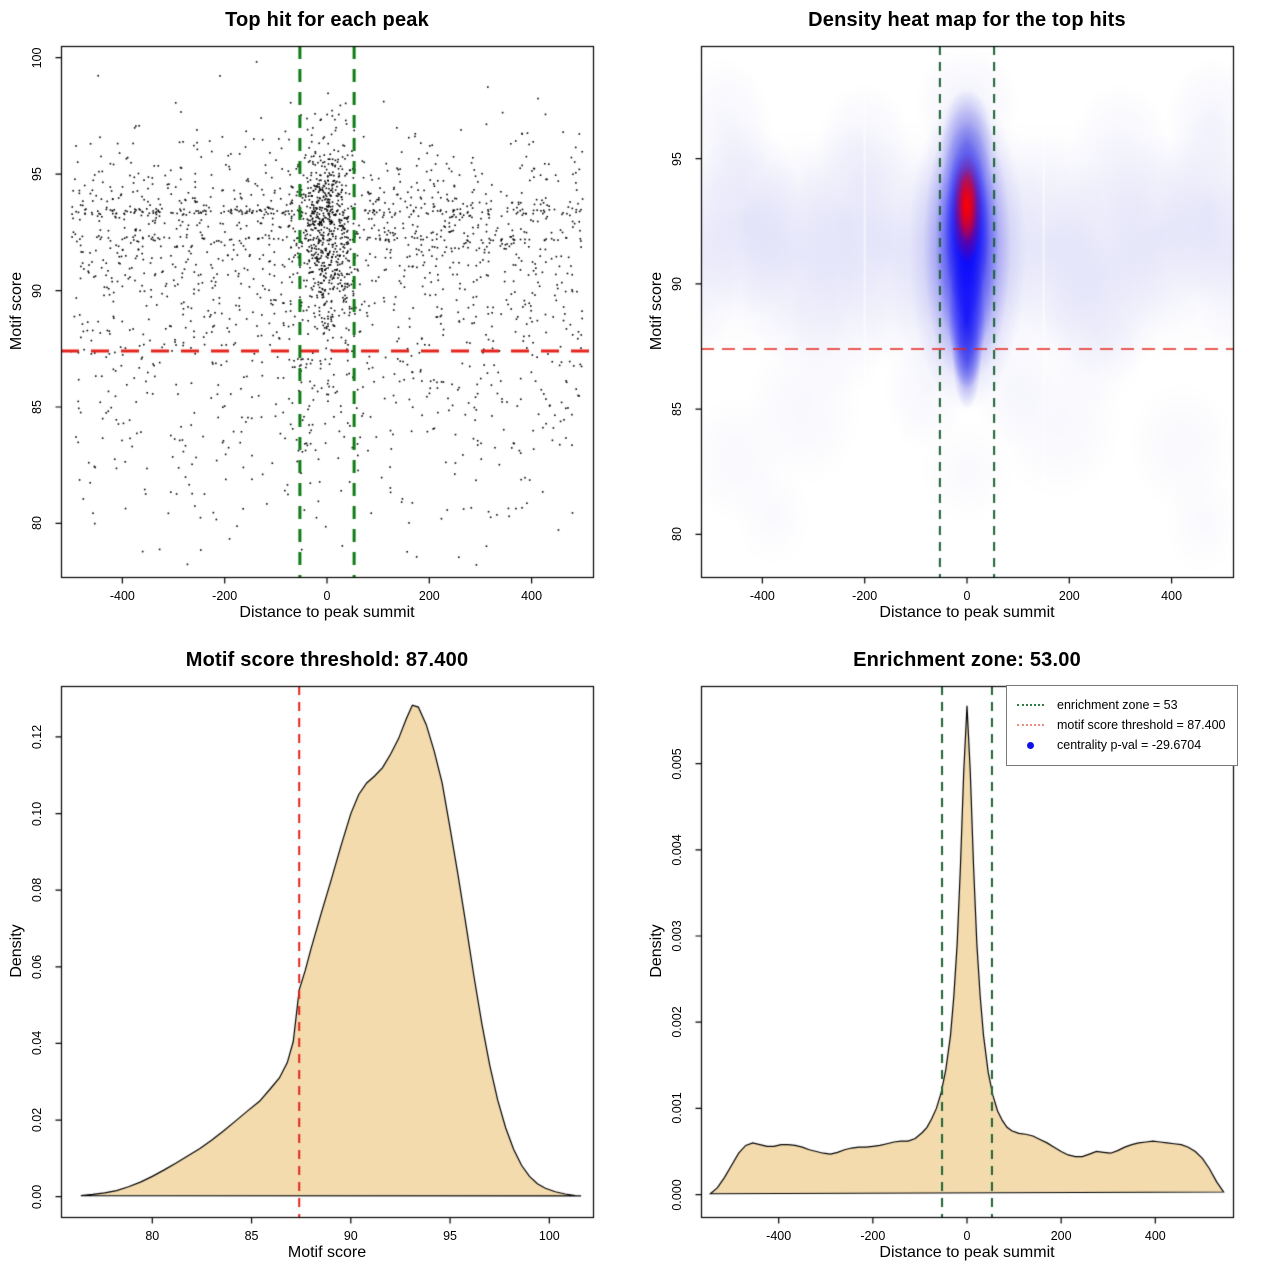  What do you see at coordinates (152, 1236) in the screenshot?
I see `x-tick-label: 80` at bounding box center [152, 1236].